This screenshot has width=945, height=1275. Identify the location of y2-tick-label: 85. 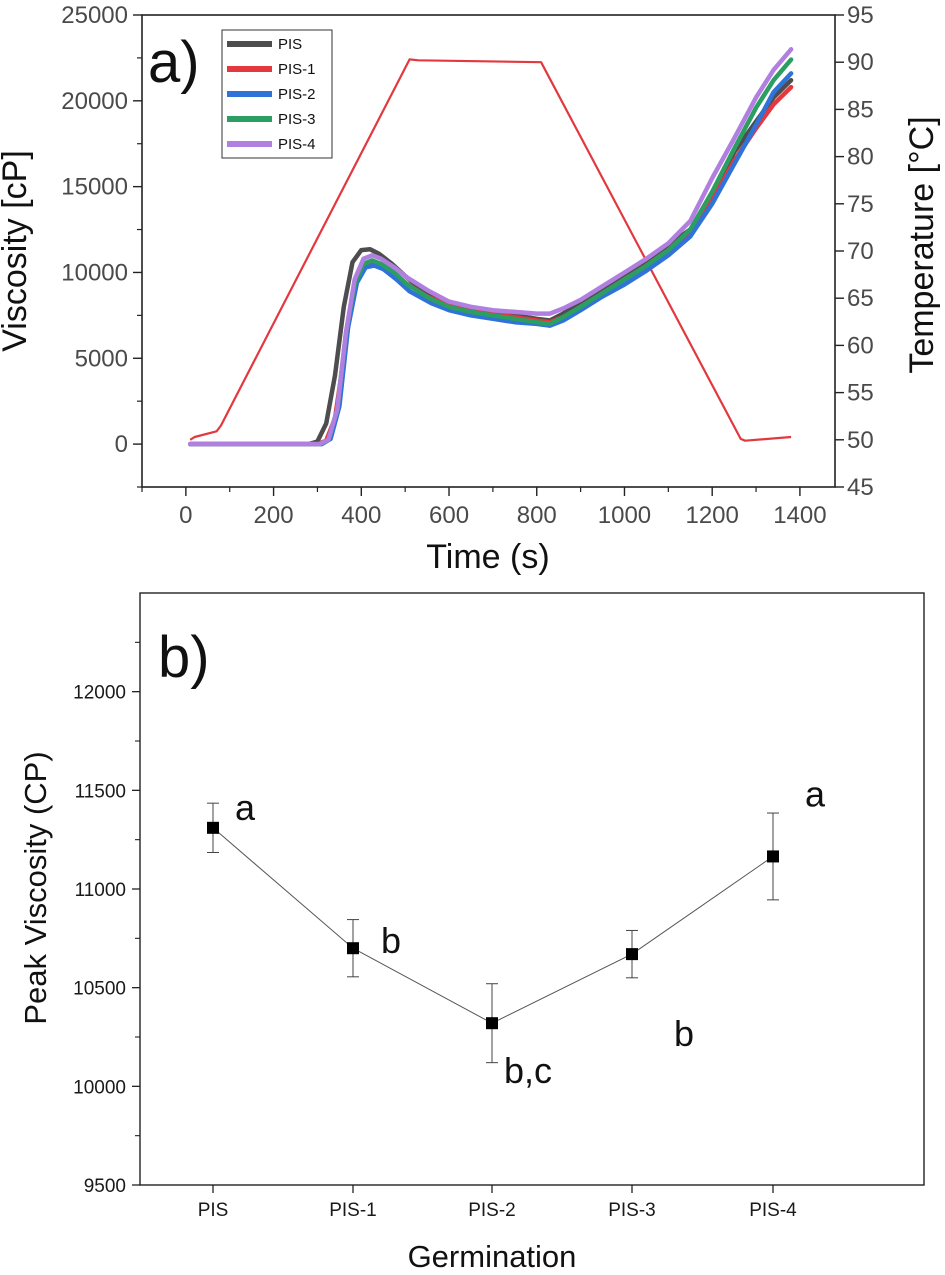
(860, 109).